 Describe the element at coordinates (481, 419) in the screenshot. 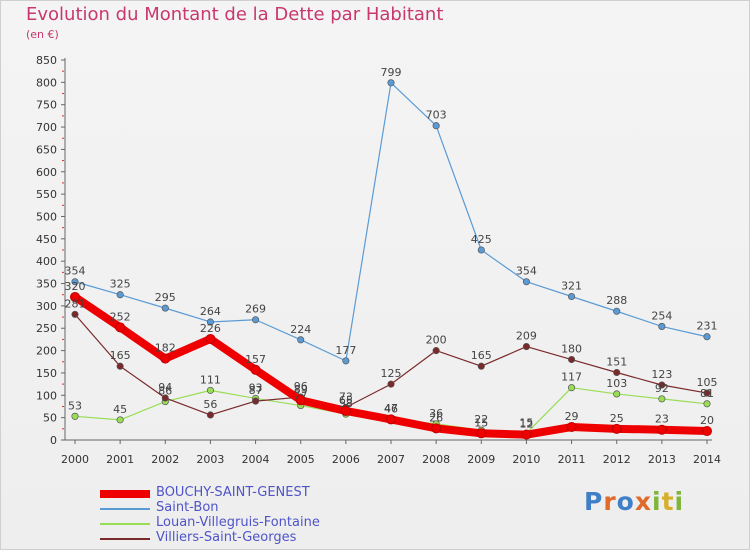

I see `data-label: 22` at that location.